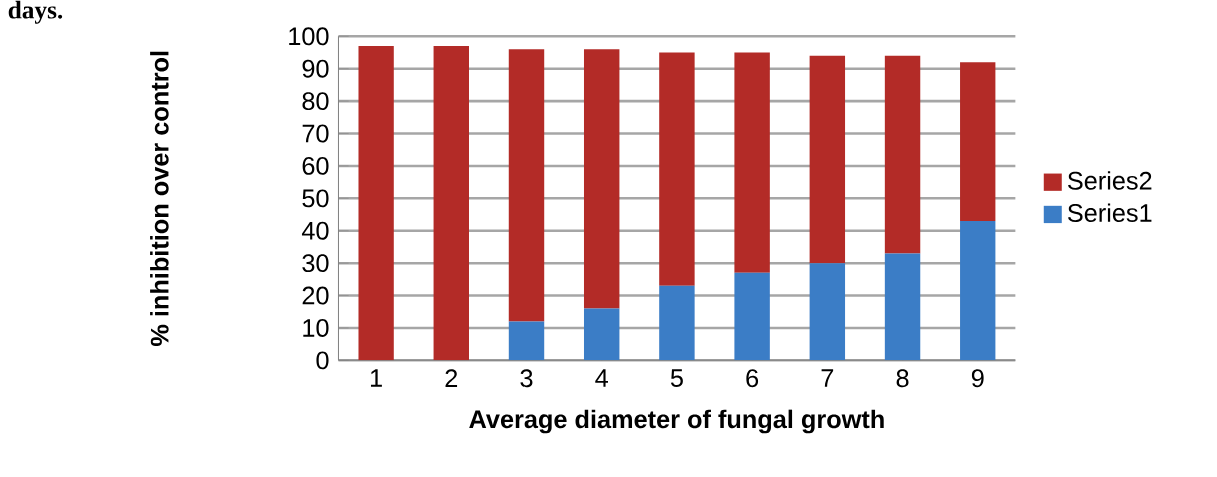 This screenshot has width=1217, height=477. What do you see at coordinates (322, 360) in the screenshot?
I see `y-tick-label: 0` at bounding box center [322, 360].